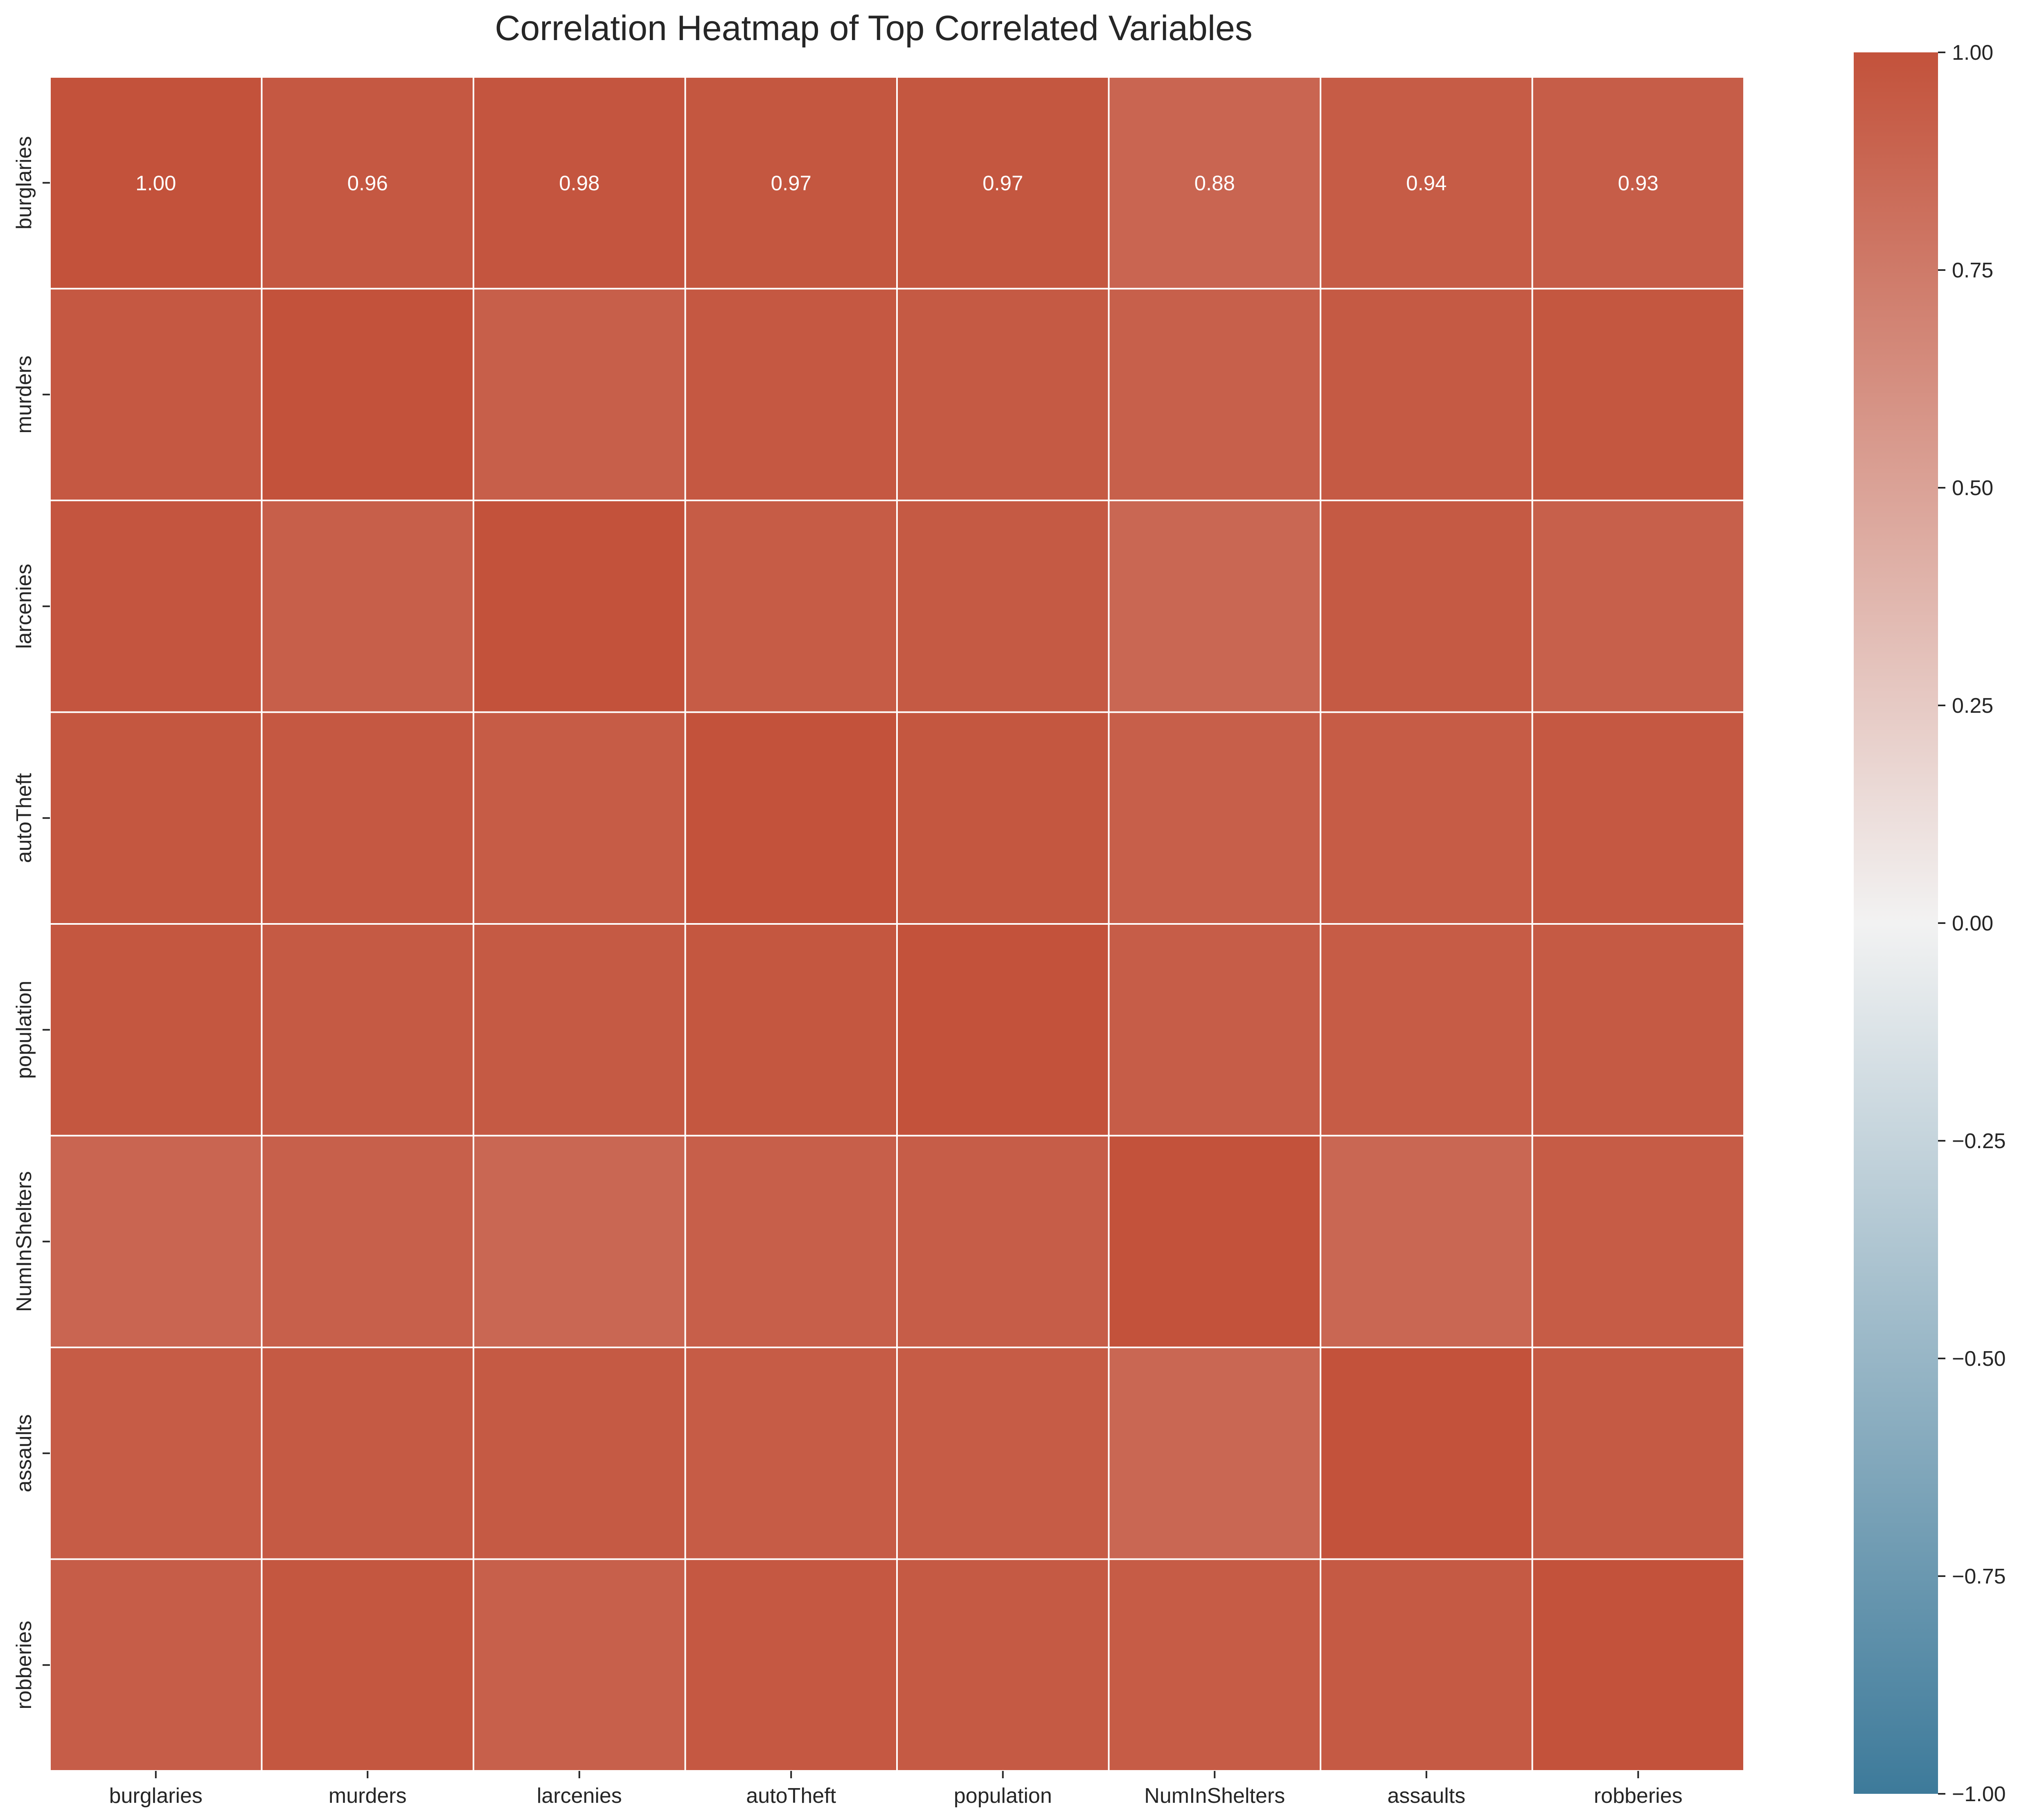  I want to click on y-tick-label: robberies, so click(24, 1666).